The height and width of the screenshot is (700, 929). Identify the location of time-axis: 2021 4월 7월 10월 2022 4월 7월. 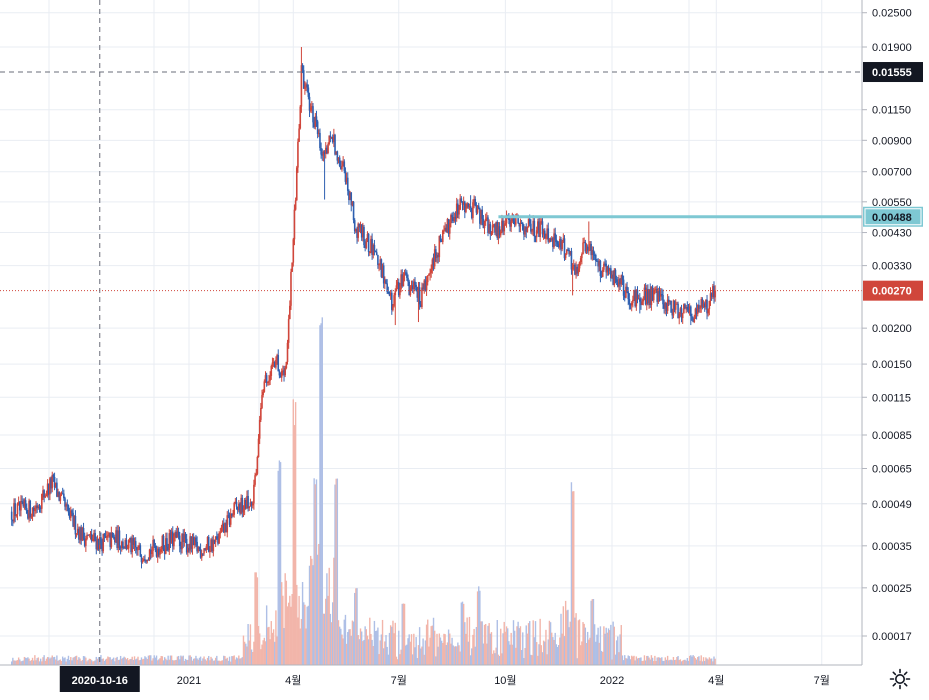
(503, 680).